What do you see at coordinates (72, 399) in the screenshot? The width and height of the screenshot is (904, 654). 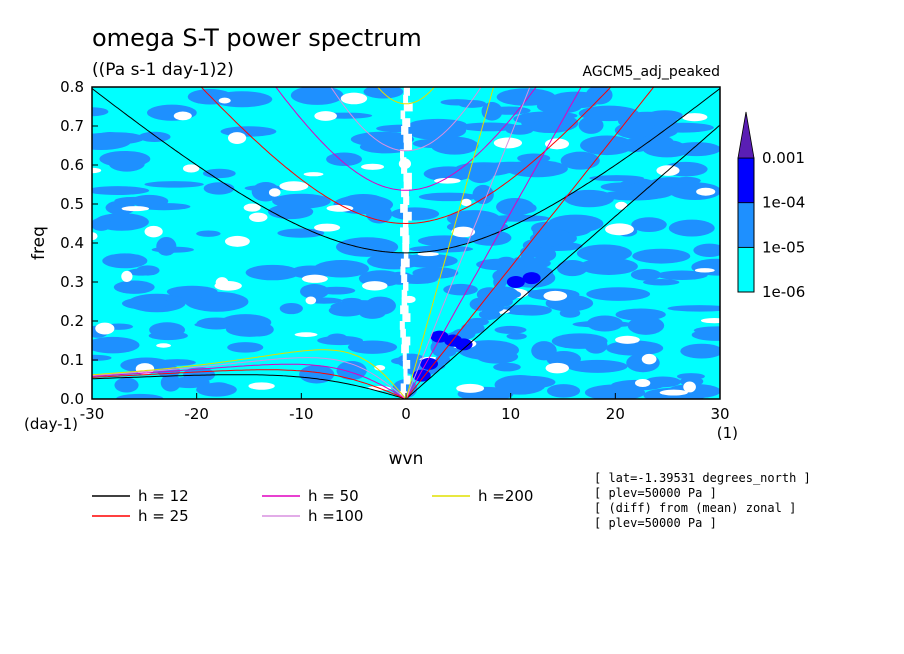 I see `y-tick-label: 0.0` at bounding box center [72, 399].